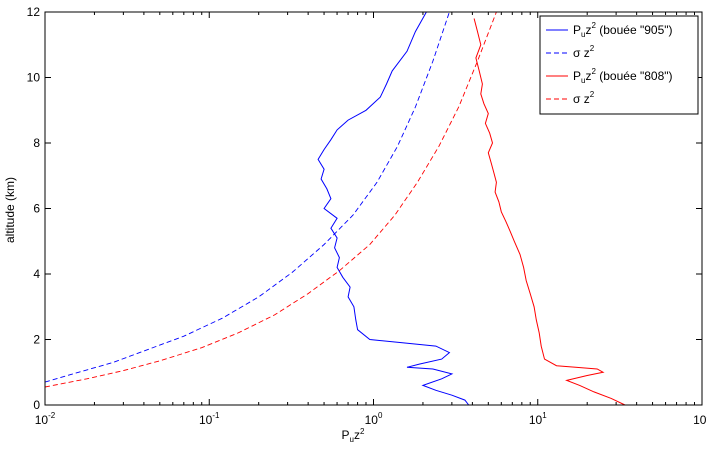  What do you see at coordinates (36, 340) in the screenshot?
I see `y-tick-label-1: 2` at bounding box center [36, 340].